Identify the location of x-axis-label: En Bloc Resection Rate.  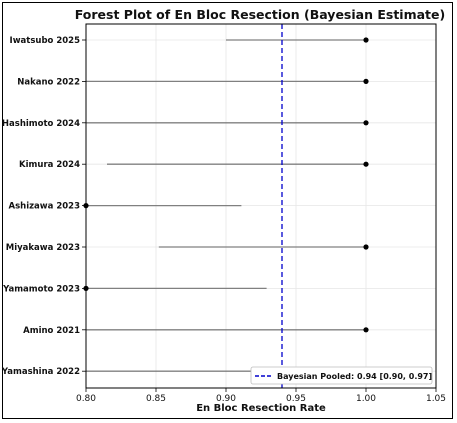
(261, 408).